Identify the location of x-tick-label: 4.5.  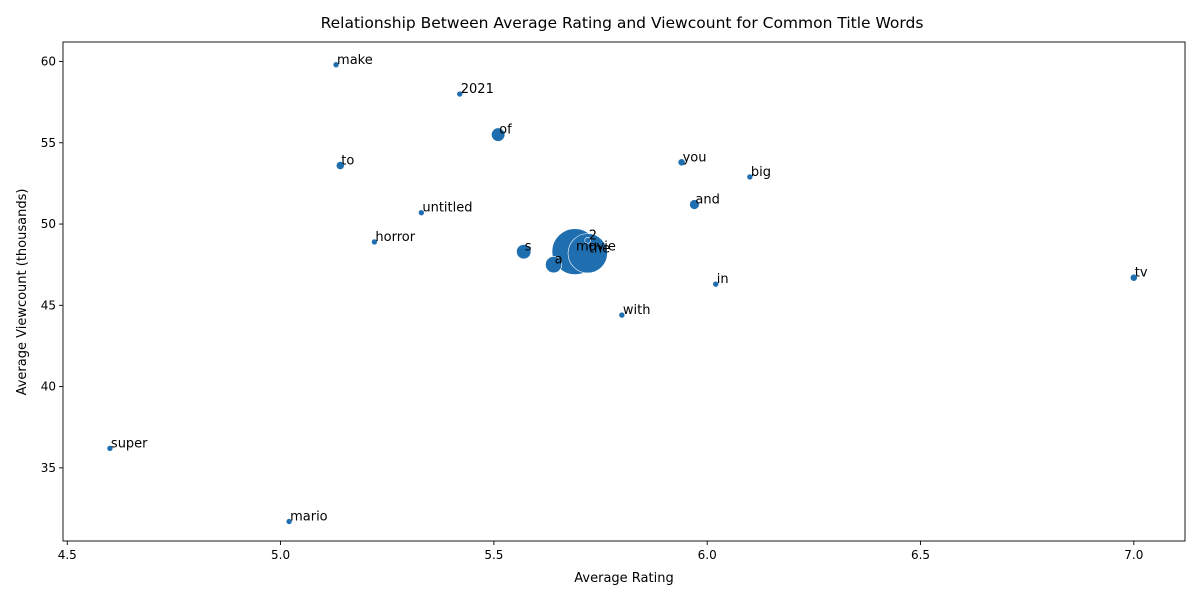
(67, 555).